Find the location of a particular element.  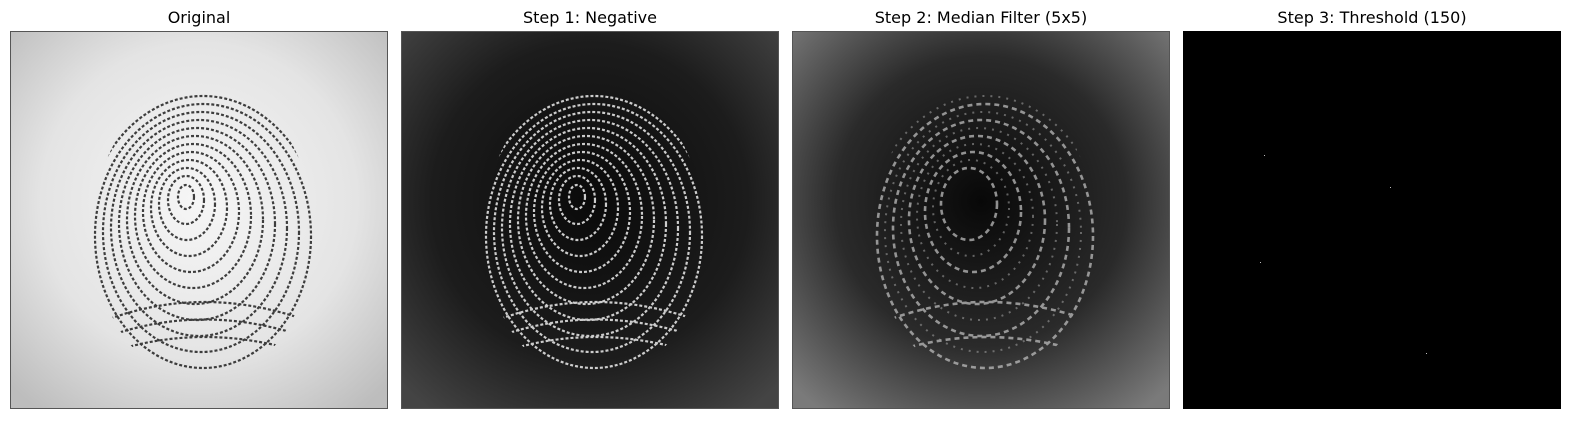

panel-title: Step 1: Negative is located at coordinates (590, 17).